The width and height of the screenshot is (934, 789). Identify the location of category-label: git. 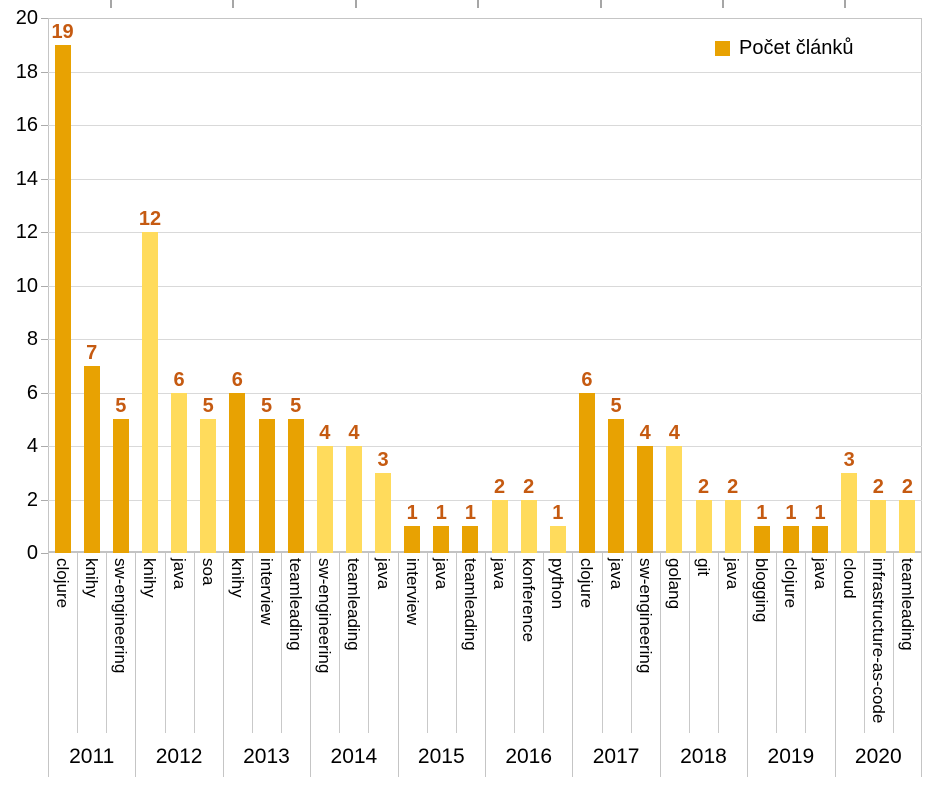
(703, 567).